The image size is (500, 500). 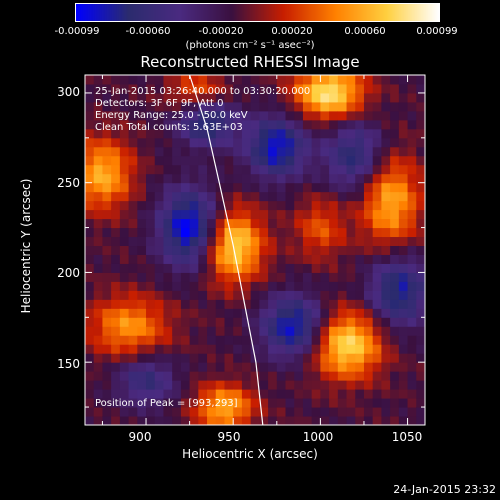 I want to click on x-tick-label: 1000, so click(x=318, y=437).